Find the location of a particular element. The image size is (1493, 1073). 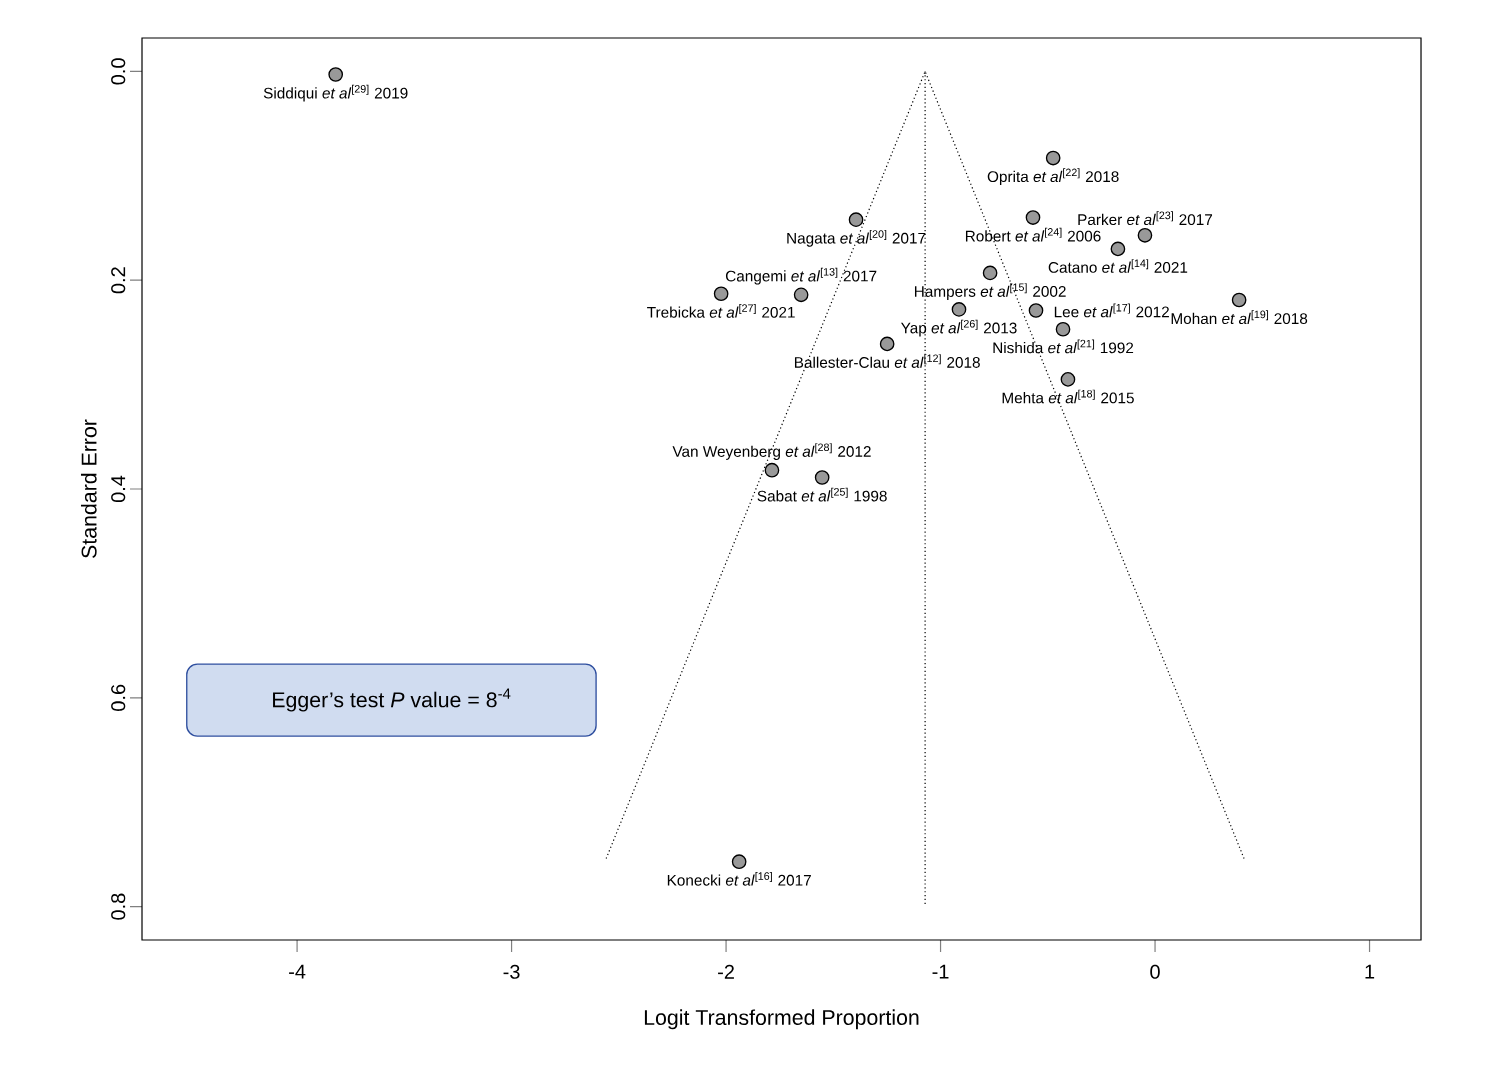

annotation: Mehta et al$^{[18]}$ 2015 is located at coordinates (1068, 396).